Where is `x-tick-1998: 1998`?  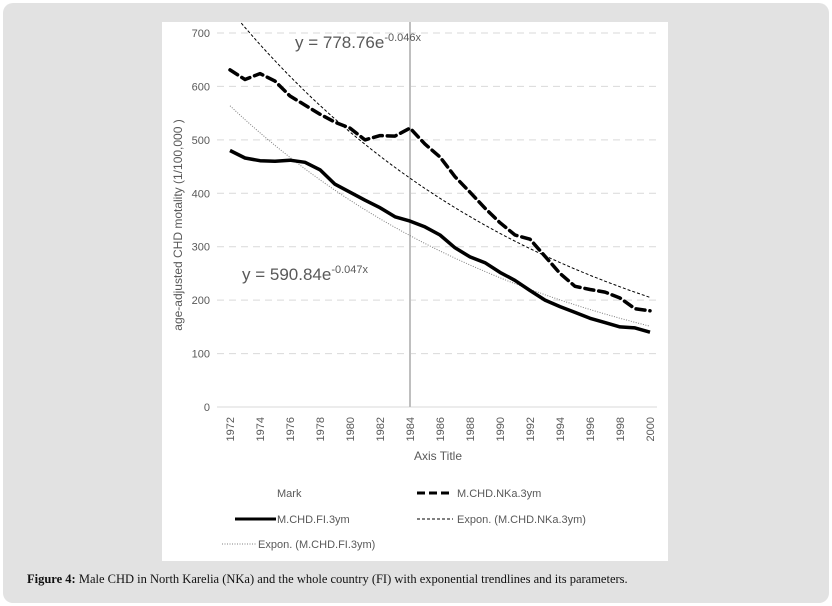 x-tick-1998: 1998 is located at coordinates (621, 429).